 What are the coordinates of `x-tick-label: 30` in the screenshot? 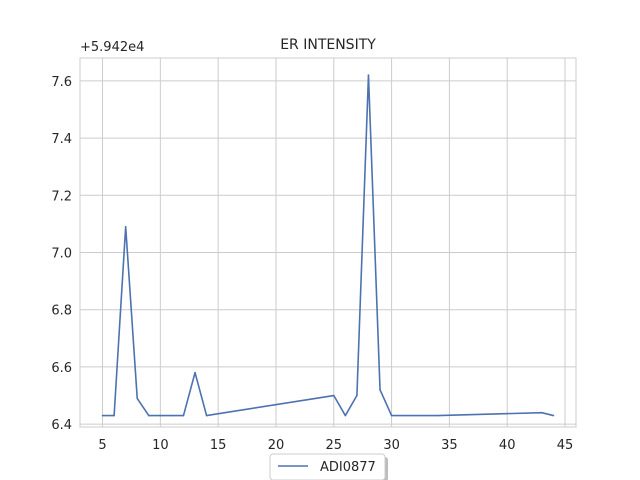 It's located at (391, 445).